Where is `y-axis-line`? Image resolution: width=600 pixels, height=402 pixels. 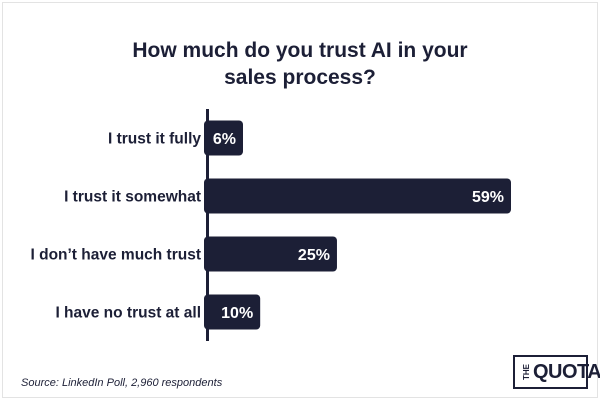
y-axis-line is located at coordinates (207, 225).